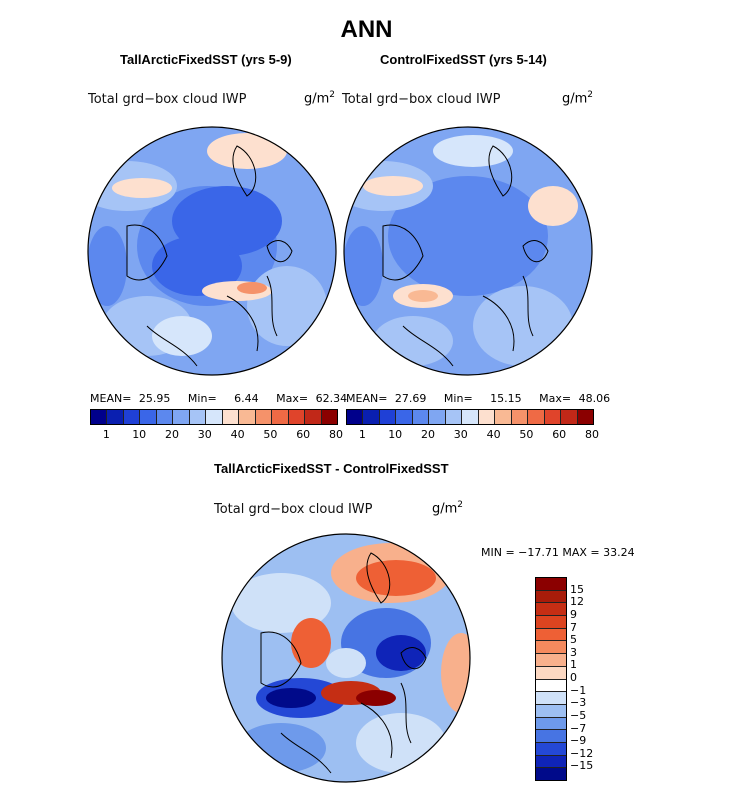 This screenshot has height=789, width=733. Describe the element at coordinates (578, 715) in the screenshot. I see `colorbar-tick-label: −5` at that location.